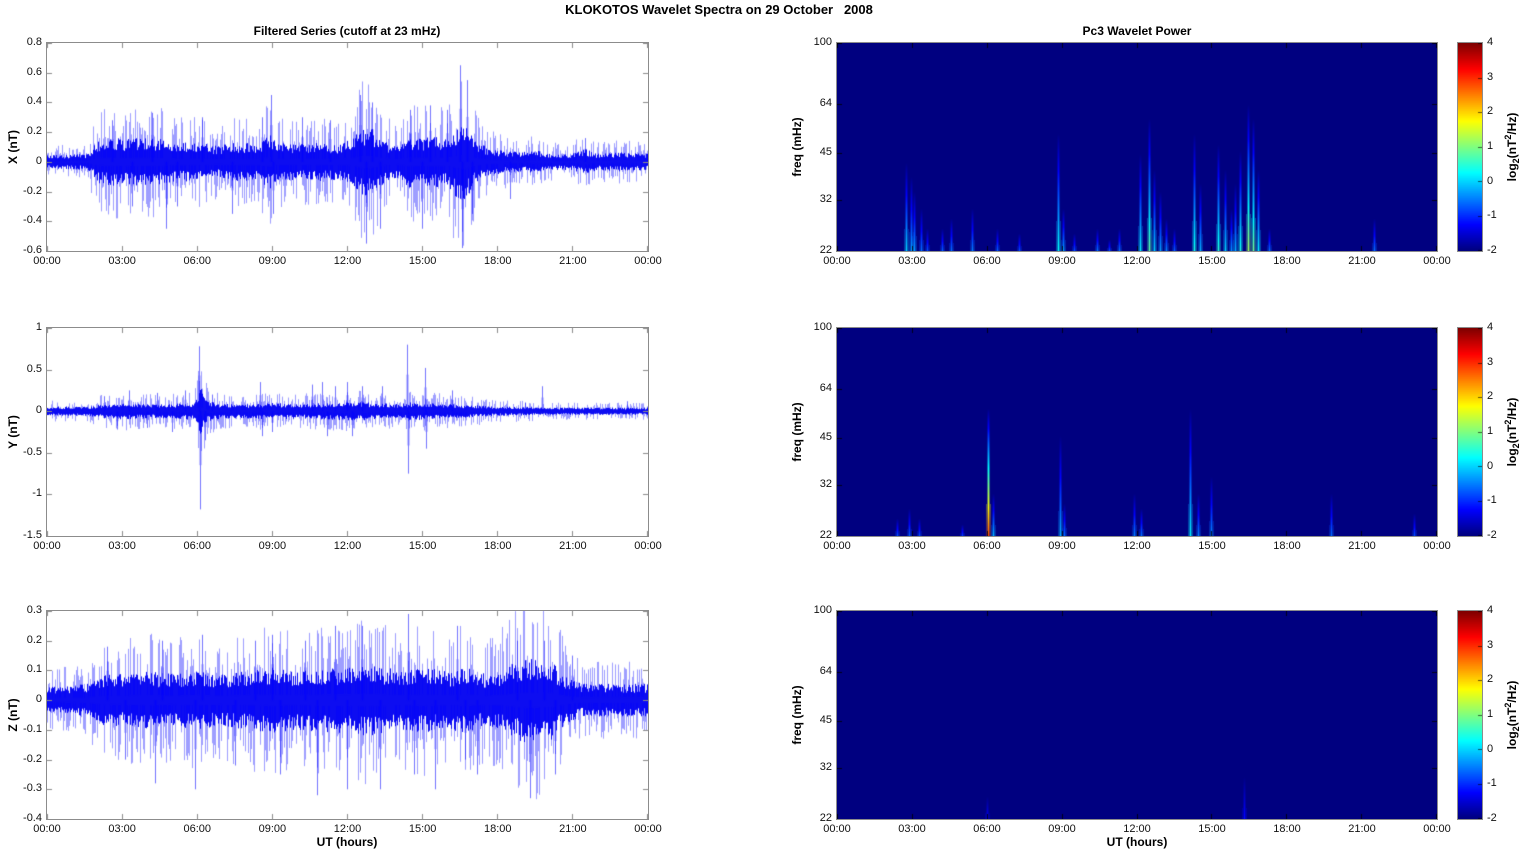 The image size is (1526, 851). Describe the element at coordinates (32, 535) in the screenshot. I see `y-tick-label: -1.5` at that location.